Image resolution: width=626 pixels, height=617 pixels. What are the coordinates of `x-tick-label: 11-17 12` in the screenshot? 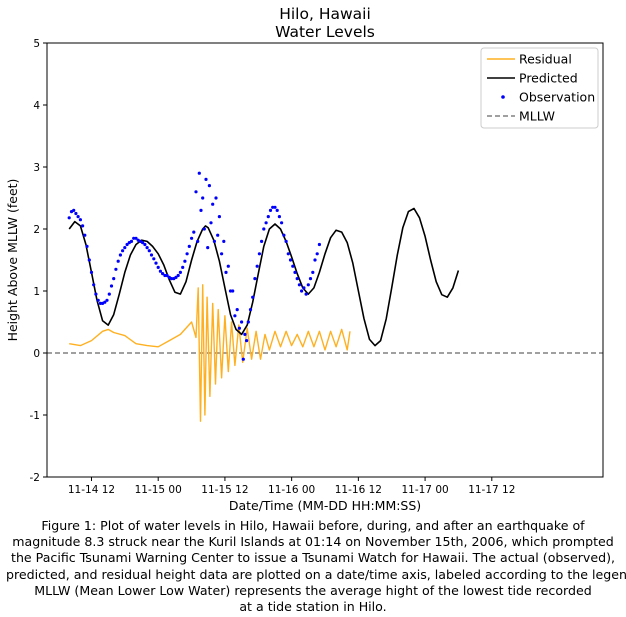 It's located at (491, 490).